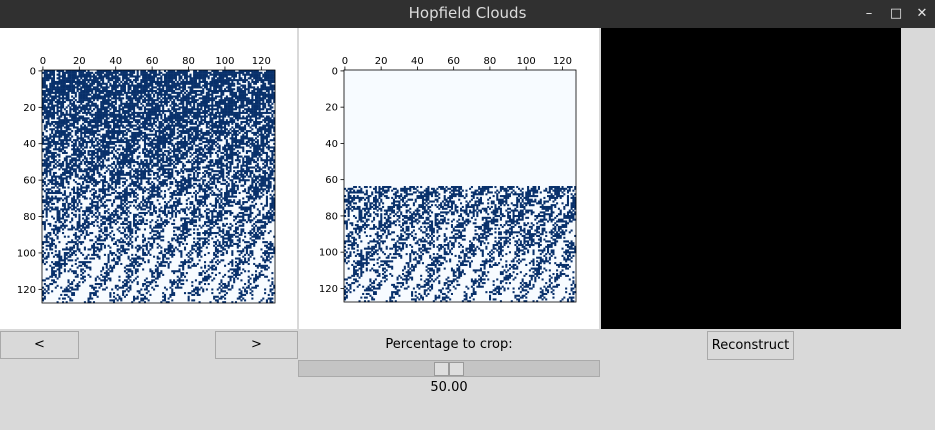 The width and height of the screenshot is (935, 430). Describe the element at coordinates (331, 180) in the screenshot. I see `cropped-y-tick-label: 60` at that location.